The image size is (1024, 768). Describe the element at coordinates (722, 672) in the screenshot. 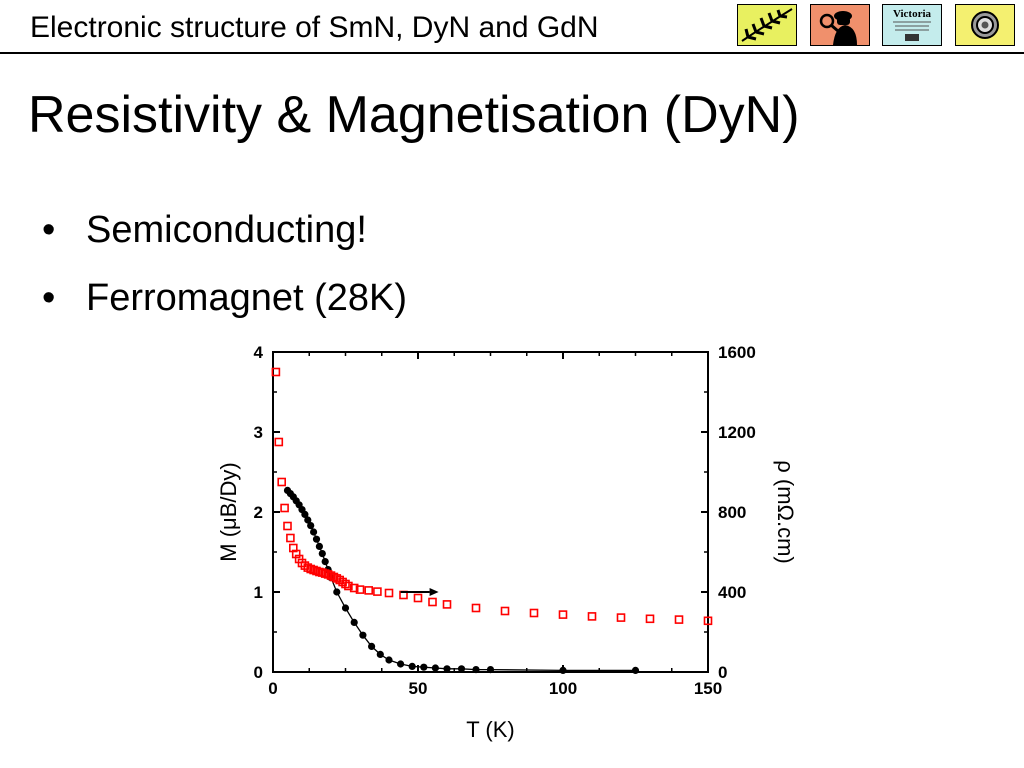

I see `y-right-tick-label: 0` at that location.